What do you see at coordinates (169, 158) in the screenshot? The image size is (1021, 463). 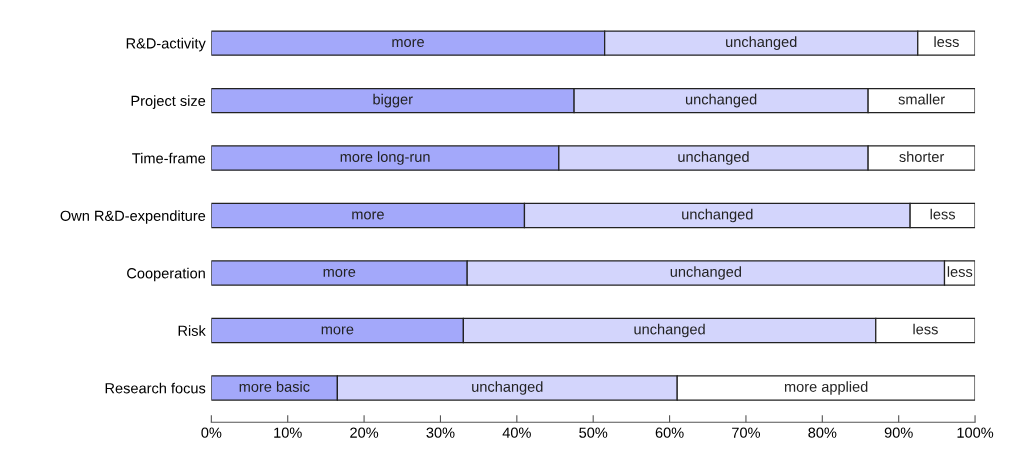 I see `y-tick-label: Time-frame` at bounding box center [169, 158].